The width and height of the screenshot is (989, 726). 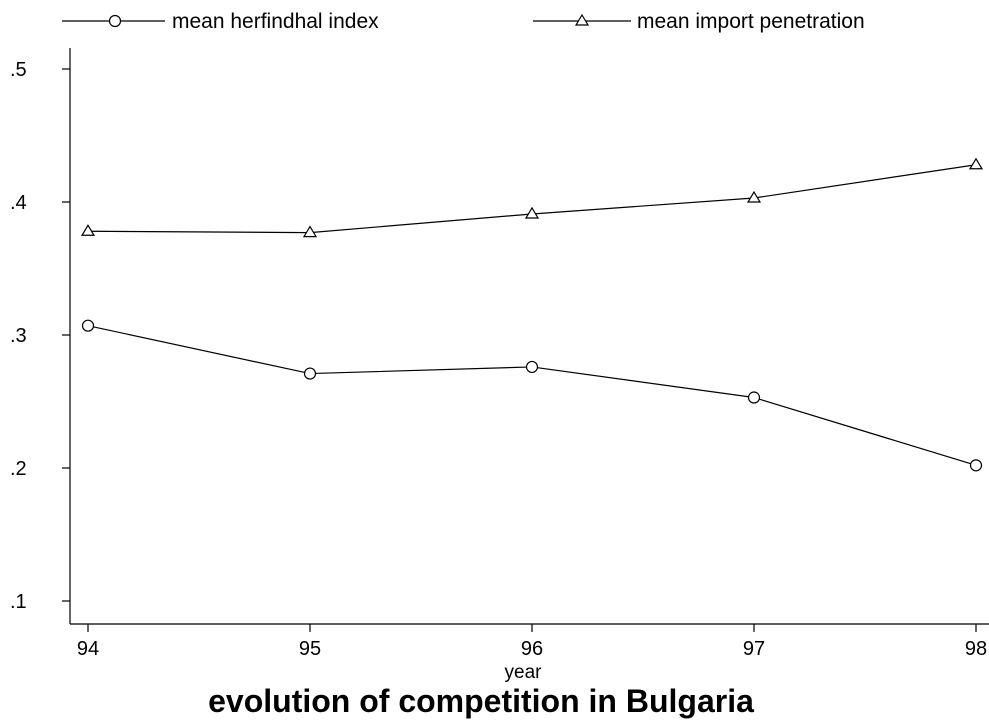 I want to click on x-ticks: 94 95 96 97 98, so click(x=532, y=642).